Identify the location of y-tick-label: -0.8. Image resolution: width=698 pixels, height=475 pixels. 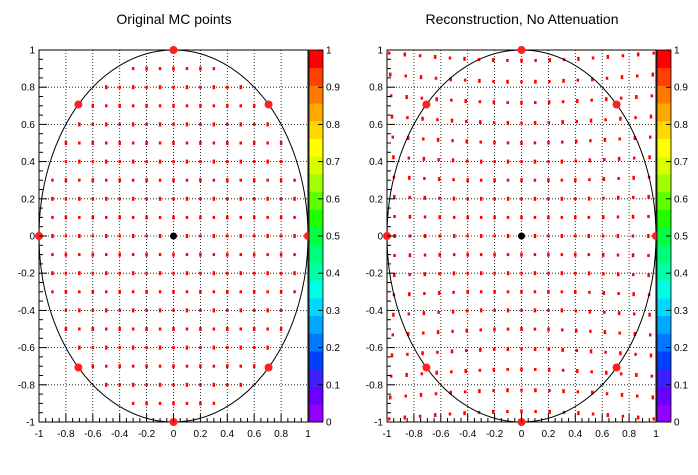
(375, 385).